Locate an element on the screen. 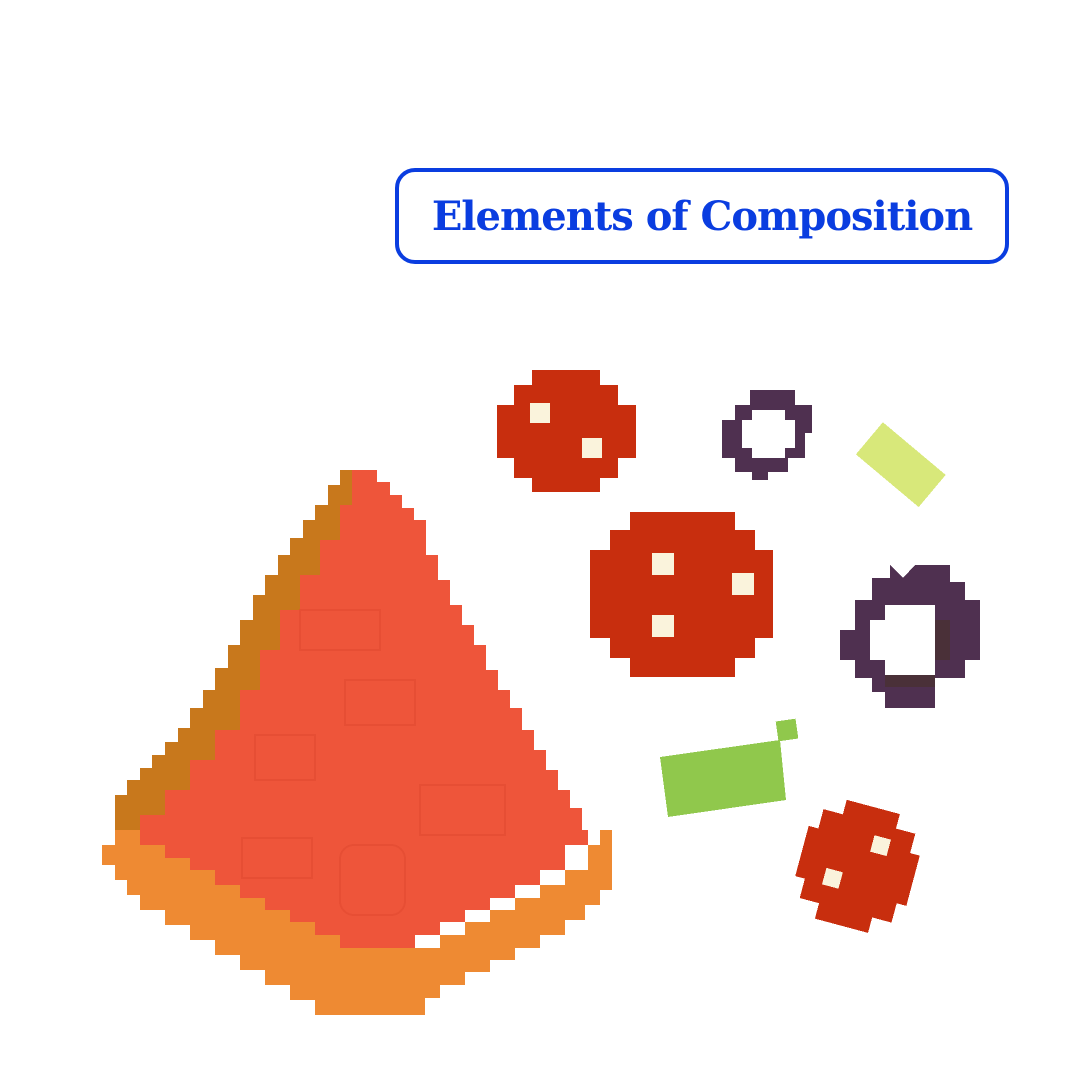  pizza-crust-edge is located at coordinates (233, 650).